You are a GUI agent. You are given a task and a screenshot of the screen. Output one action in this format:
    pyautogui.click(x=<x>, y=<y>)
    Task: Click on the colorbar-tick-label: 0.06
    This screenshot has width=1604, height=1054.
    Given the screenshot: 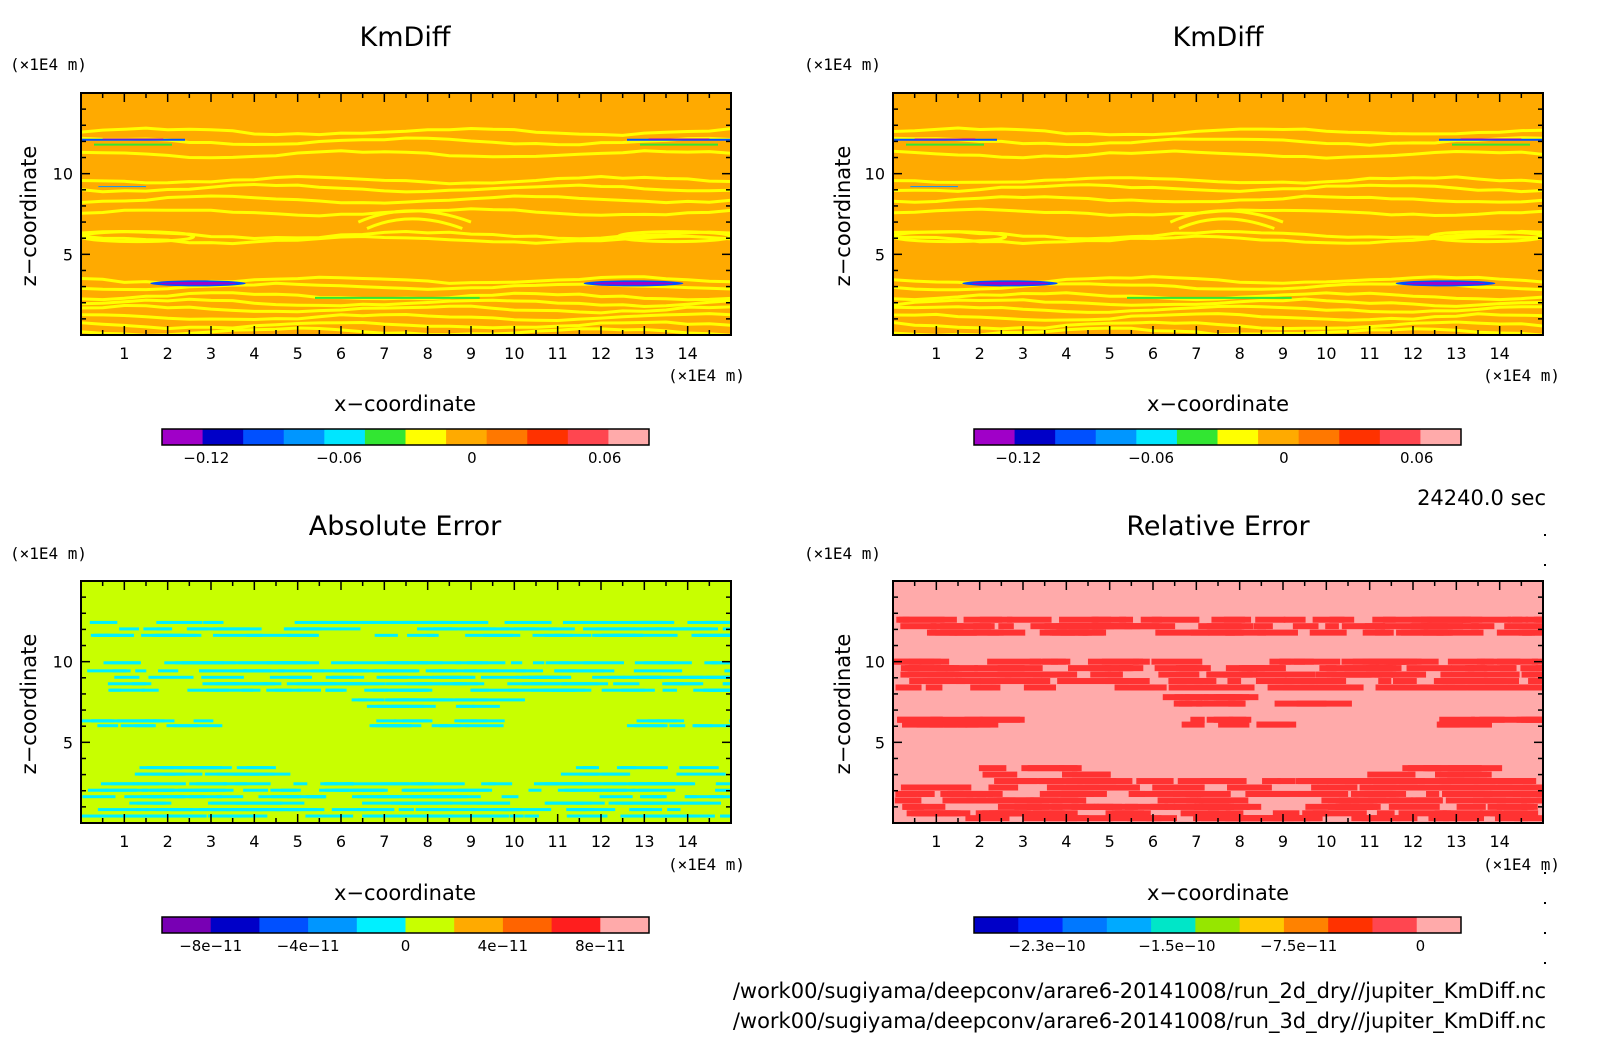 What is the action you would take?
    pyautogui.click(x=604, y=458)
    